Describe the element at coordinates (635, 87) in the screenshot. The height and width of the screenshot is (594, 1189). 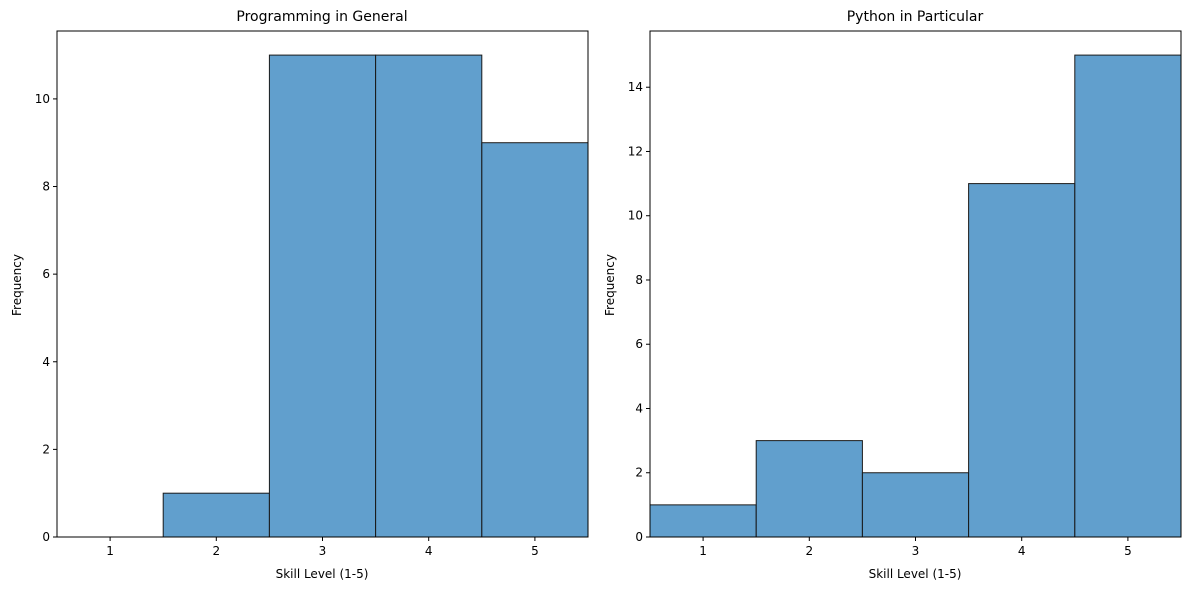
I see `y-tick-label: 14` at that location.